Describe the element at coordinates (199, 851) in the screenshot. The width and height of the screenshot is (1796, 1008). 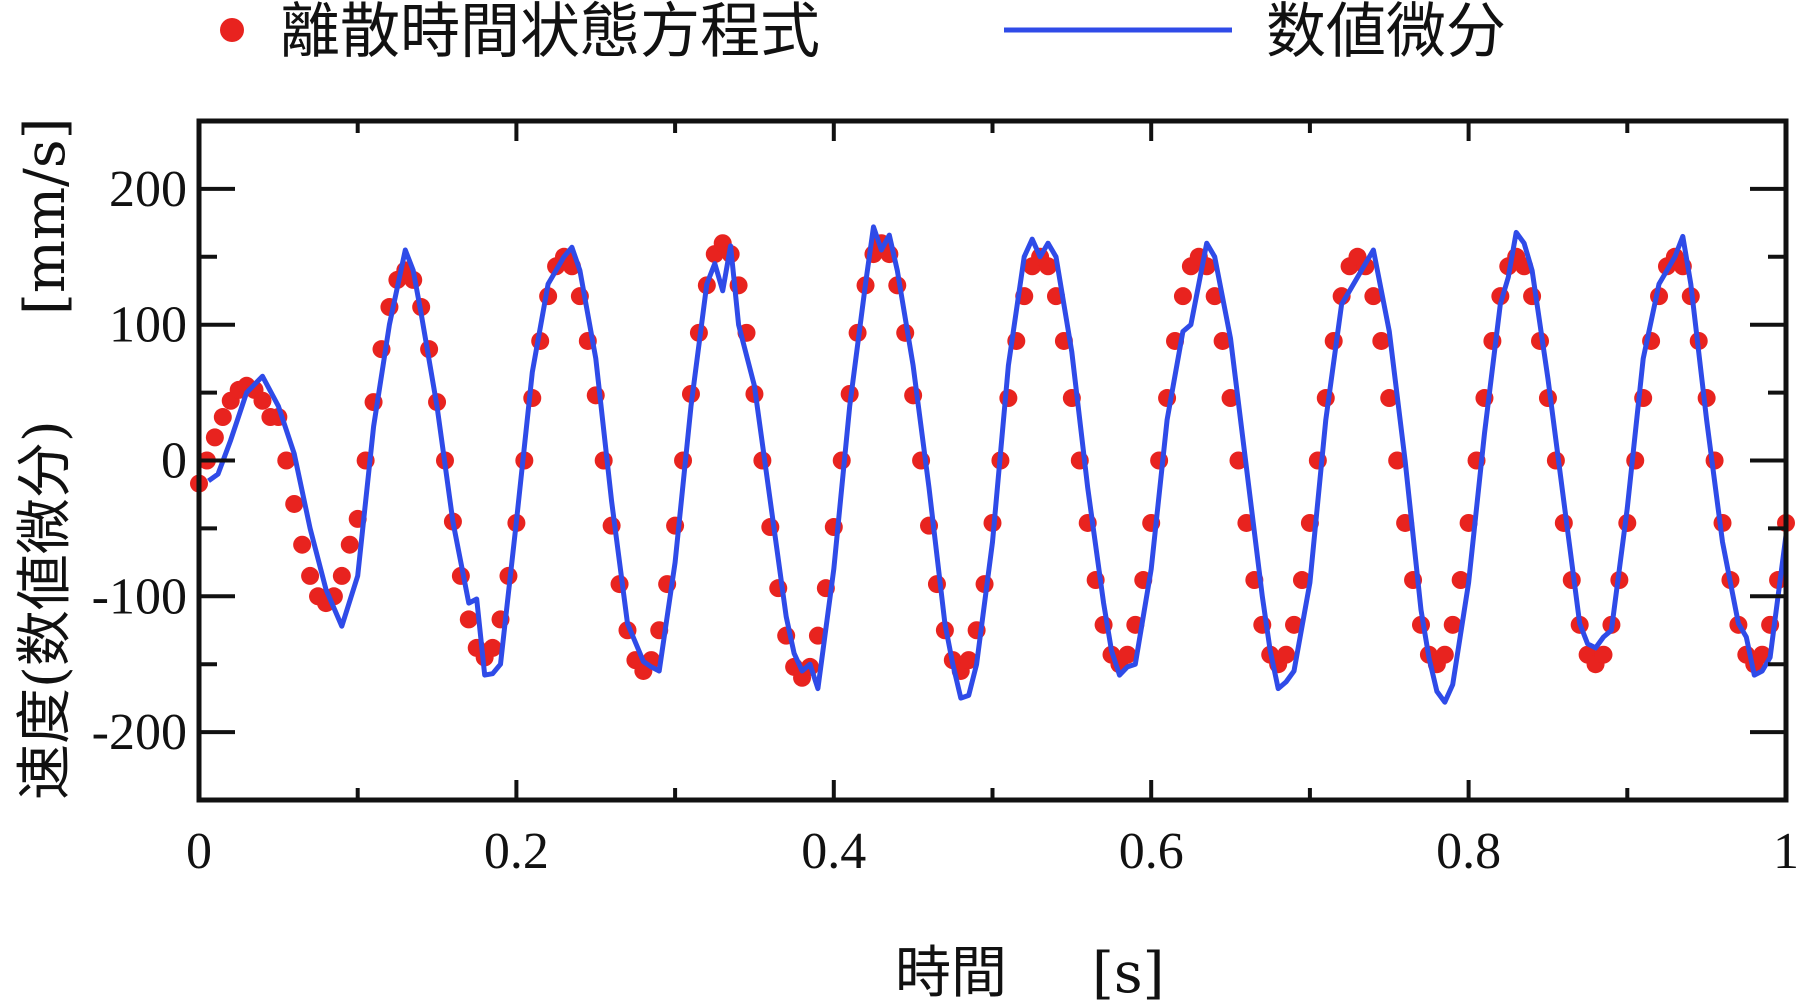
I see `x-tick-label: 0` at that location.